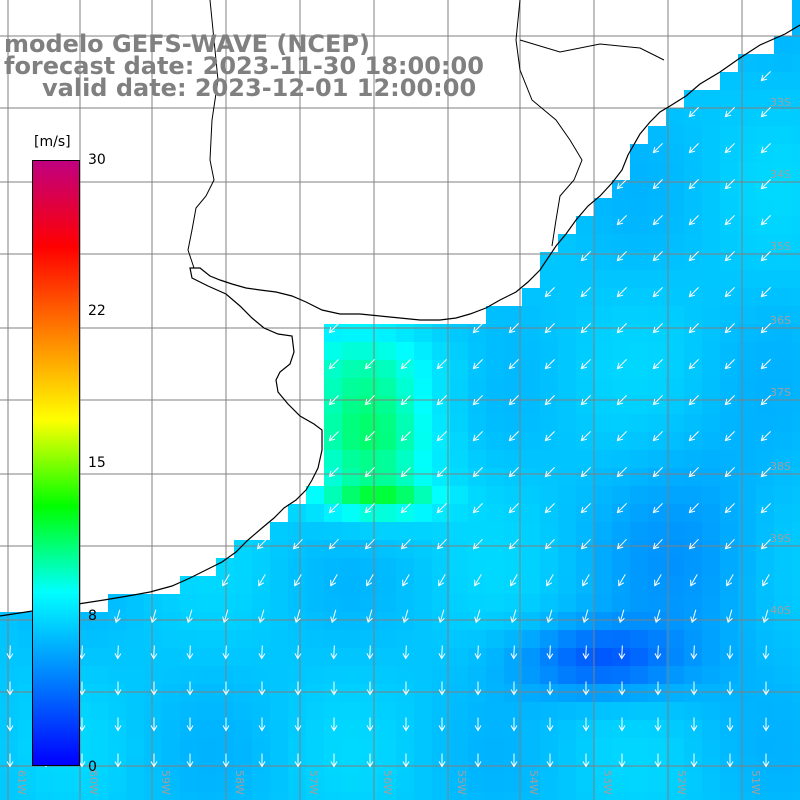 Image resolution: width=800 pixels, height=800 pixels. What do you see at coordinates (549, 123) in the screenshot?
I see `border-line` at bounding box center [549, 123].